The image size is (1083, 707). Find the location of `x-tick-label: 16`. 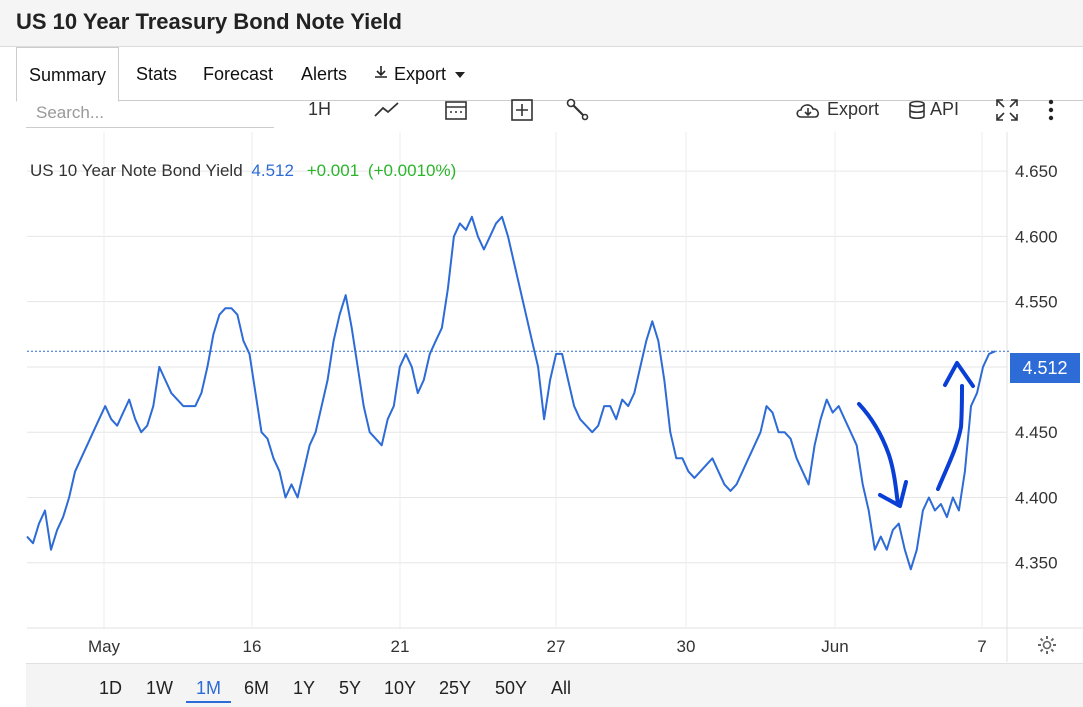

x-tick-label: 16 is located at coordinates (252, 646).